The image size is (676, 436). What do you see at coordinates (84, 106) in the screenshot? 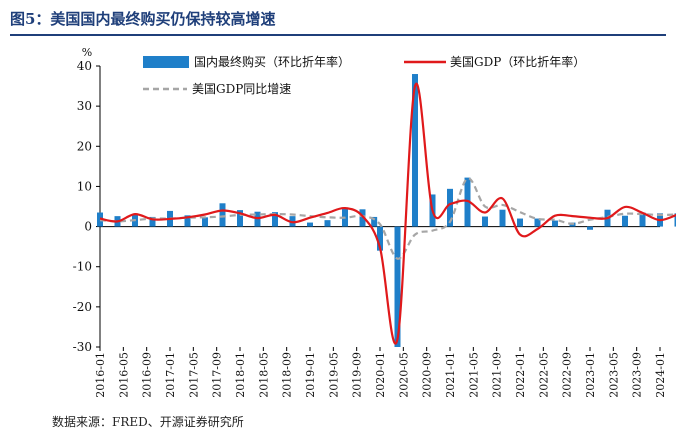
I see `y-tick-label: 30` at bounding box center [84, 106].